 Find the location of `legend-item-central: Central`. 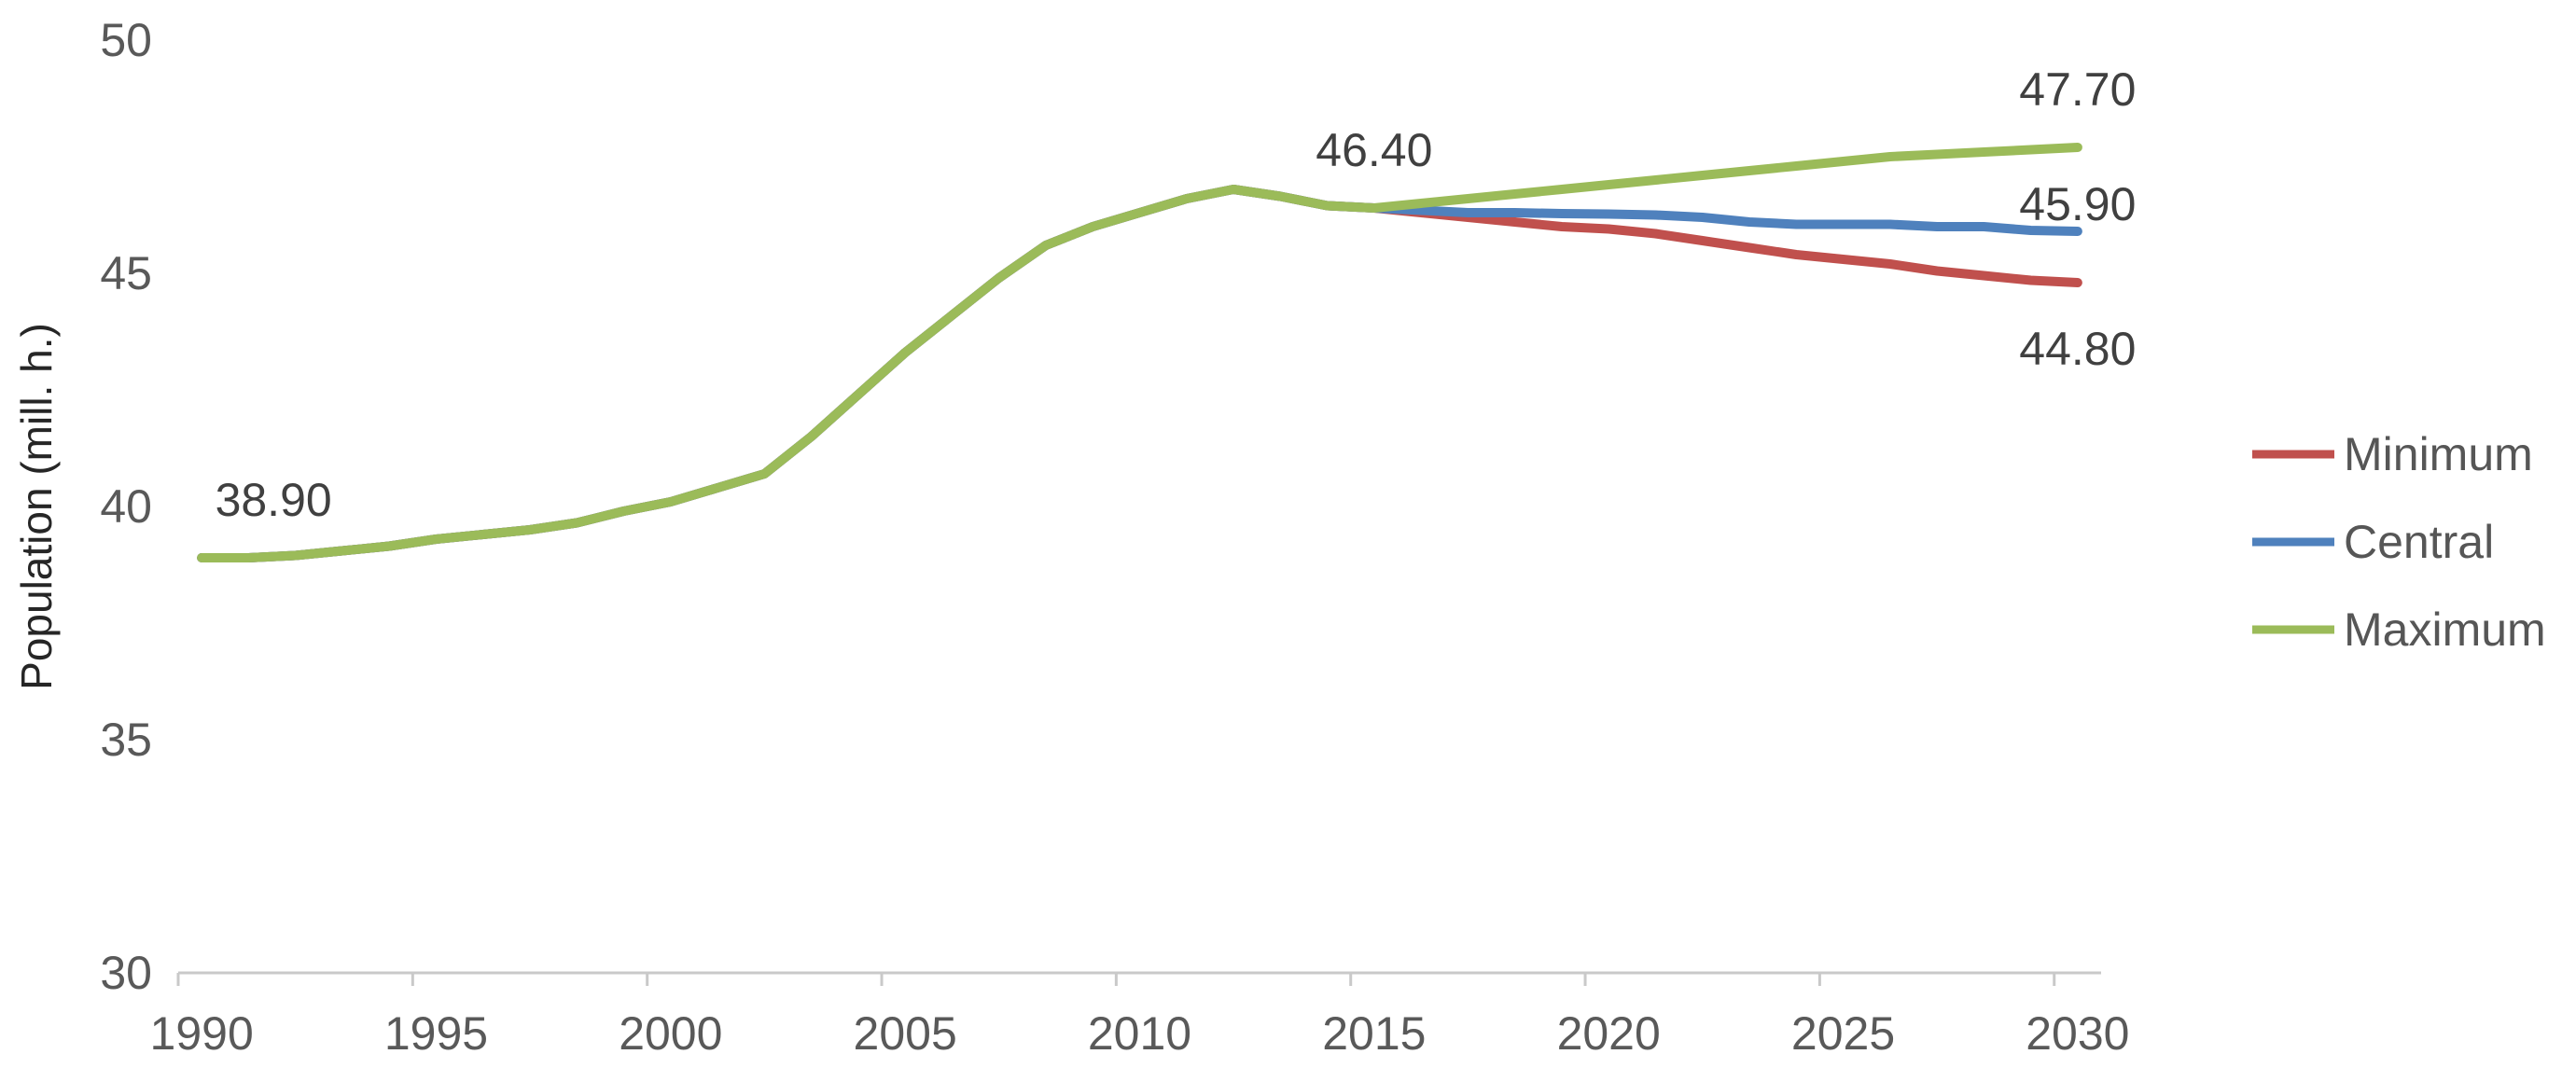

legend-item-central: Central is located at coordinates (2373, 542).